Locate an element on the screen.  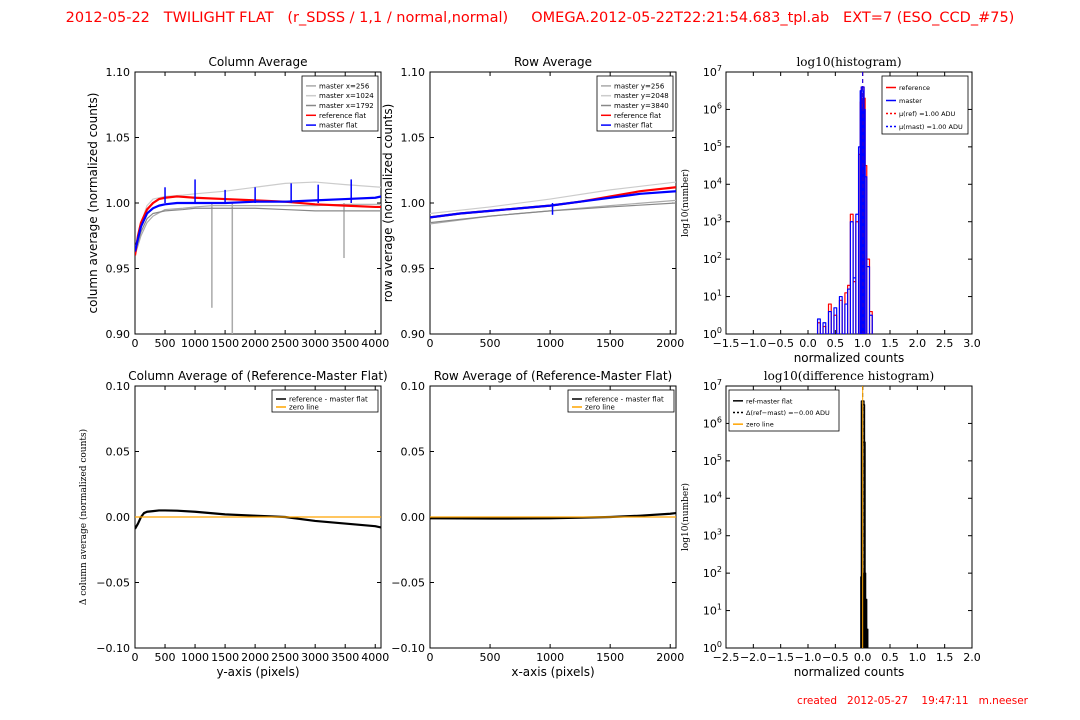
x-tick-label: 1.5 is located at coordinates (945, 657).